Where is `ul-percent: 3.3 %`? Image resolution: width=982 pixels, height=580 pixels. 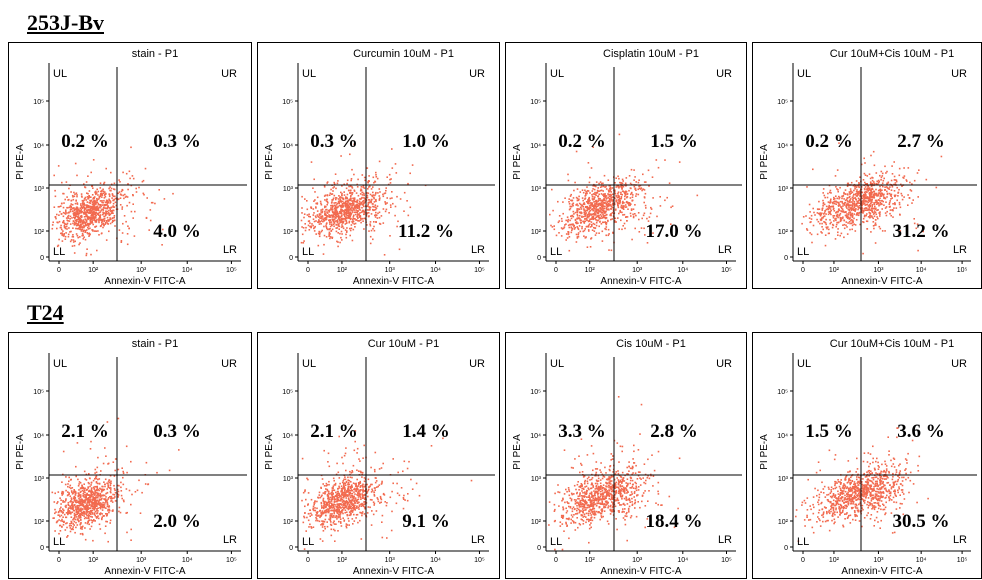
ul-percent: 3.3 % is located at coordinates (582, 431).